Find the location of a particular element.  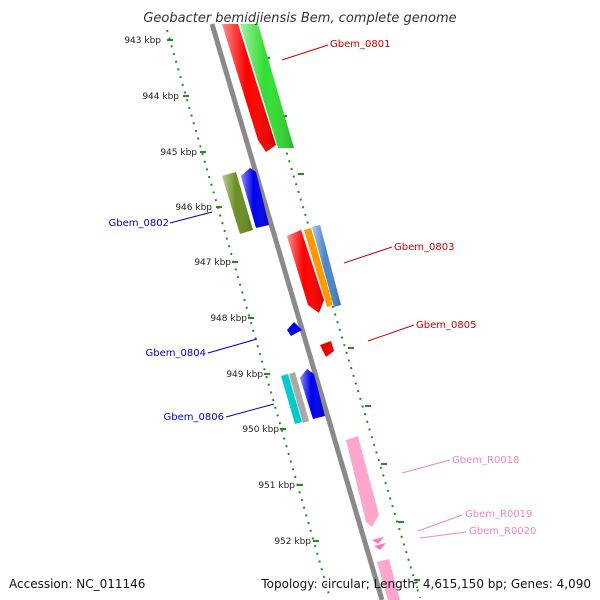

label-gbem-0802: Gbem_0802 is located at coordinates (139, 223).